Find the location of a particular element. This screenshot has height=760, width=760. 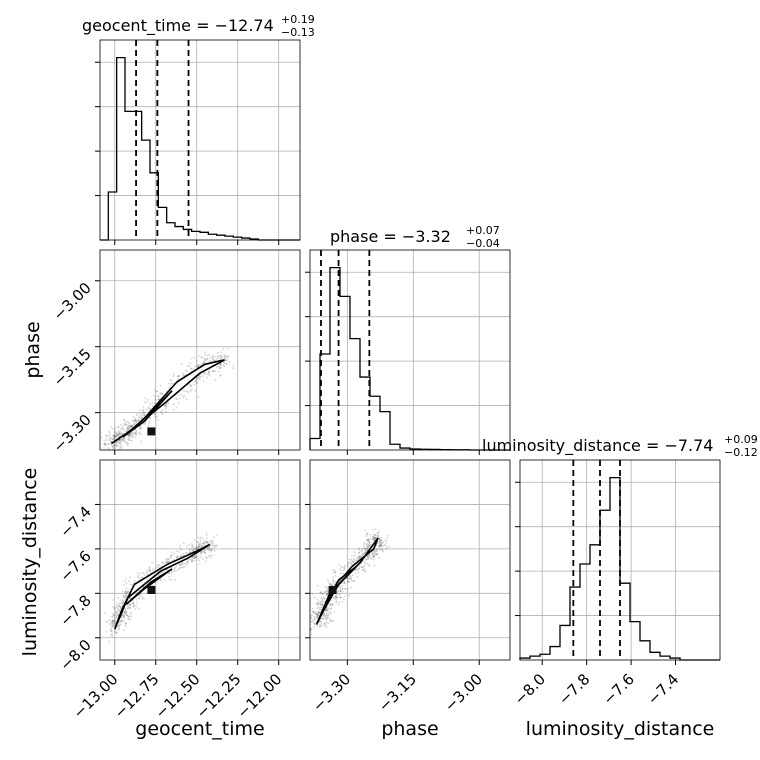

xtick-label: −7.4 is located at coordinates (663, 689).